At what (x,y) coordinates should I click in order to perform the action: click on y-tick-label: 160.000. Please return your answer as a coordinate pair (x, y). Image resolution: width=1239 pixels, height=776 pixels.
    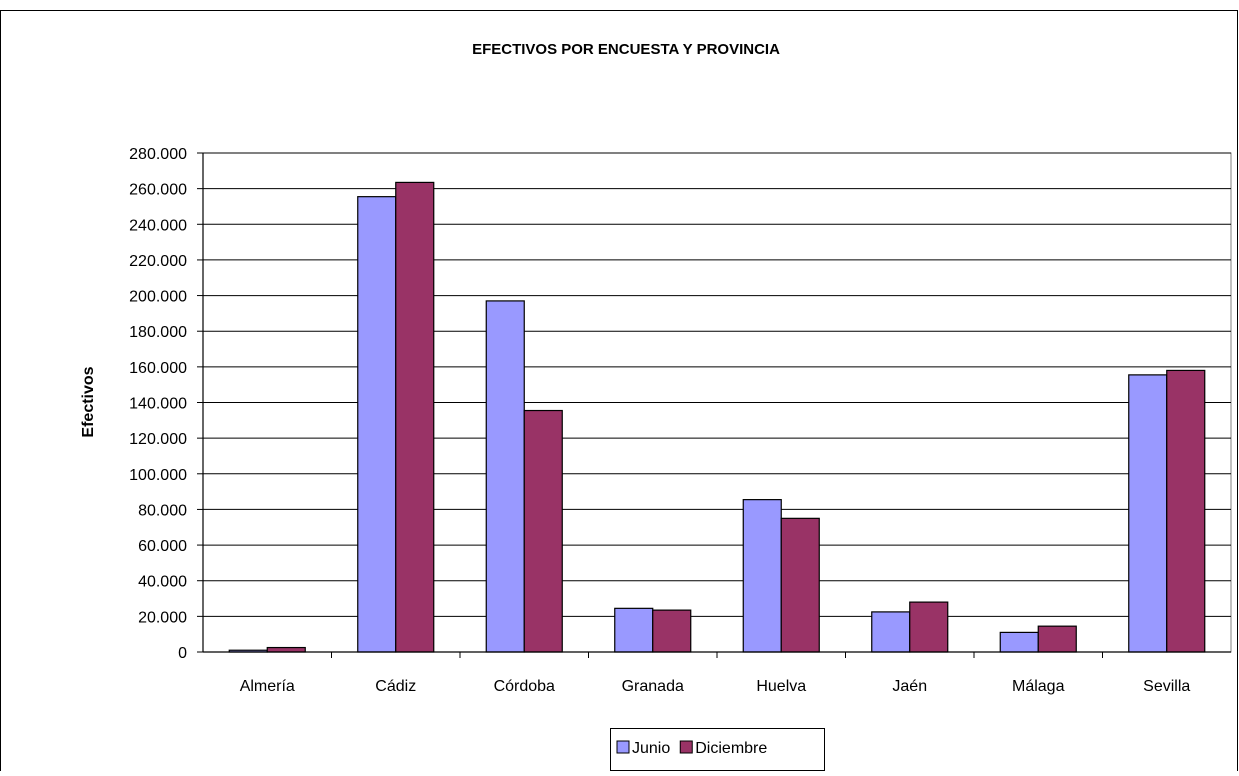
    Looking at the image, I should click on (158, 368).